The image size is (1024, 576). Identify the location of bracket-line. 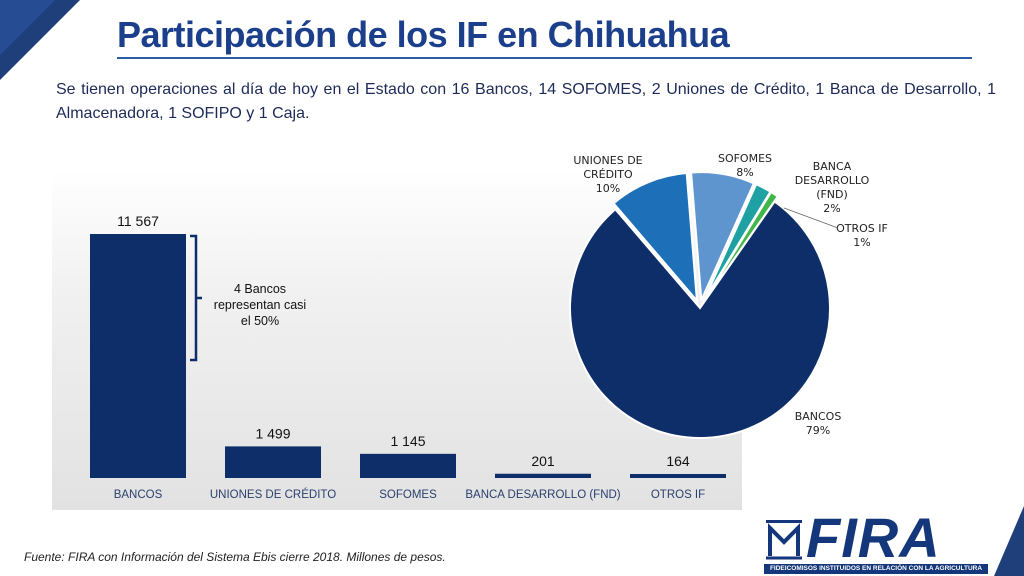
(196, 298).